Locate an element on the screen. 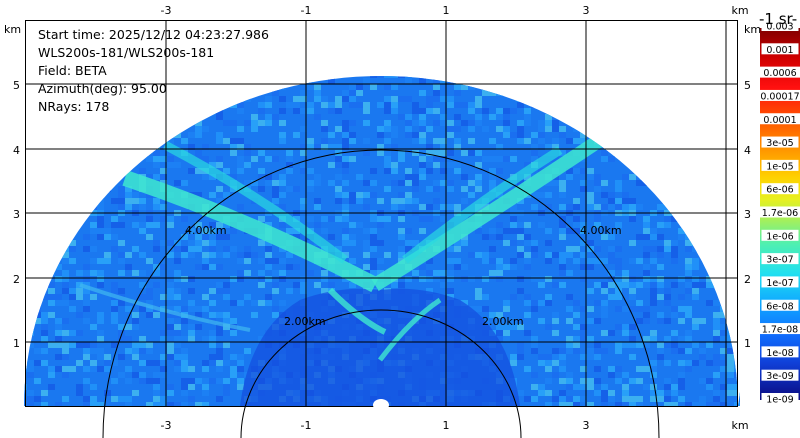 This screenshot has height=438, width=800. y-tick-right: 1 is located at coordinates (747, 343).